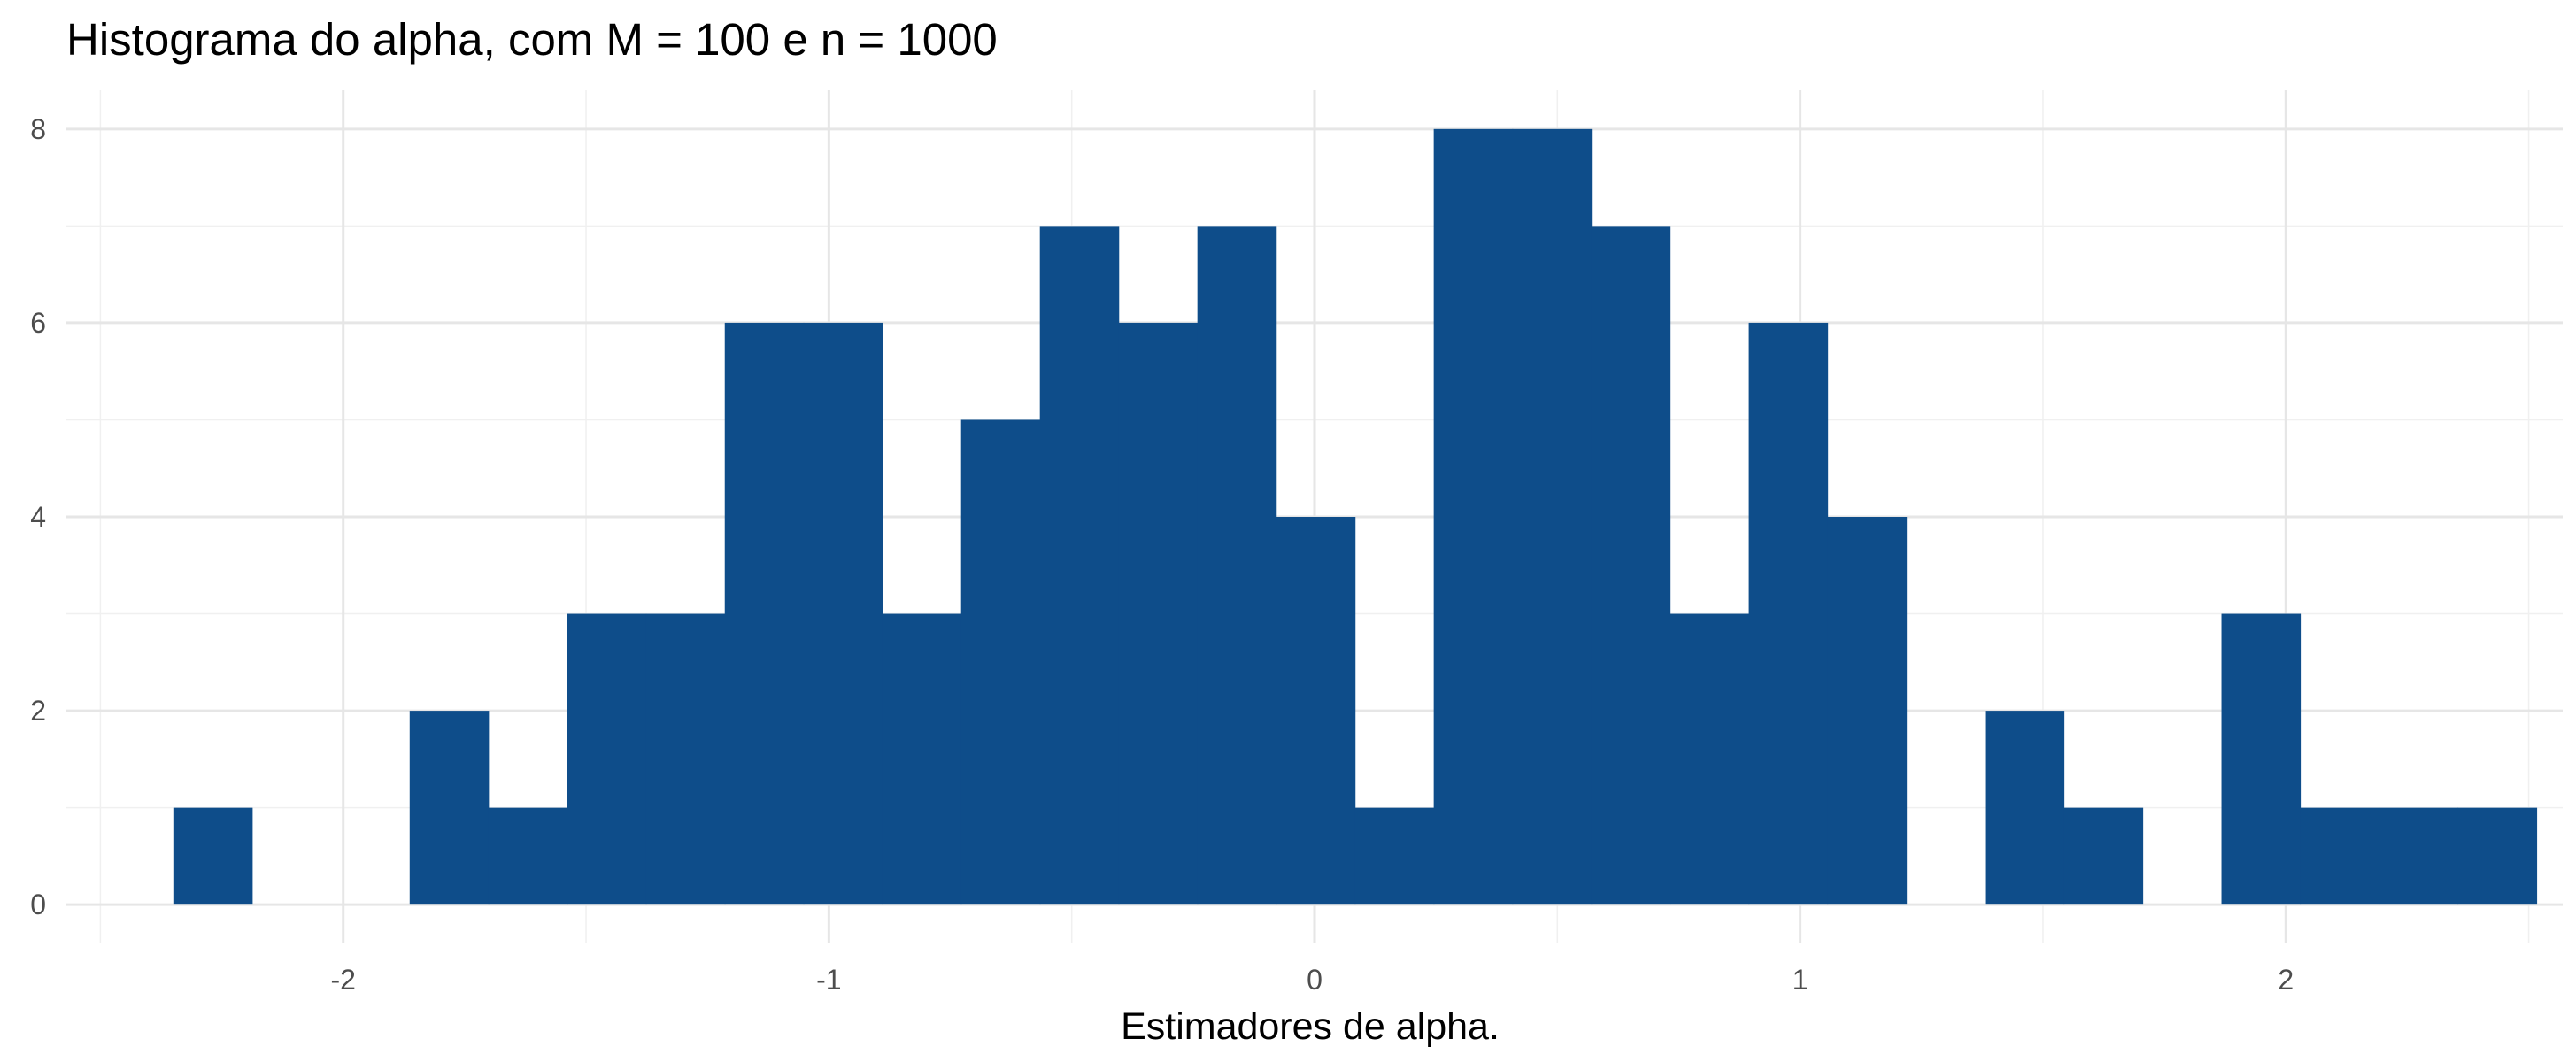 The image size is (2576, 1062). Describe the element at coordinates (38, 904) in the screenshot. I see `y-tick-label: 0` at that location.